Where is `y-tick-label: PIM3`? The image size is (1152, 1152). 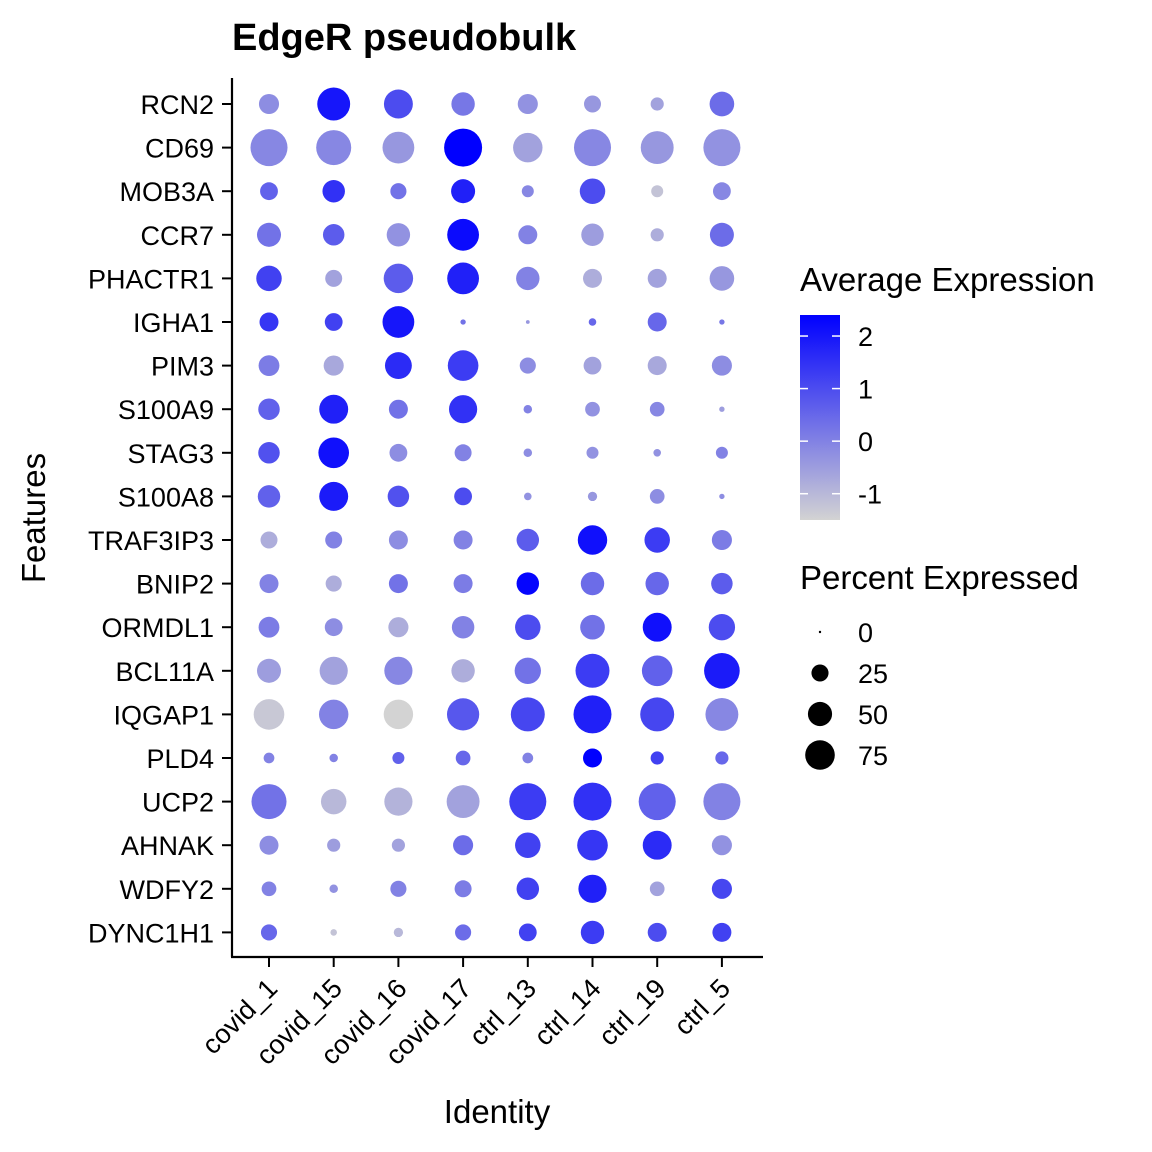 y-tick-label: PIM3 is located at coordinates (182, 367).